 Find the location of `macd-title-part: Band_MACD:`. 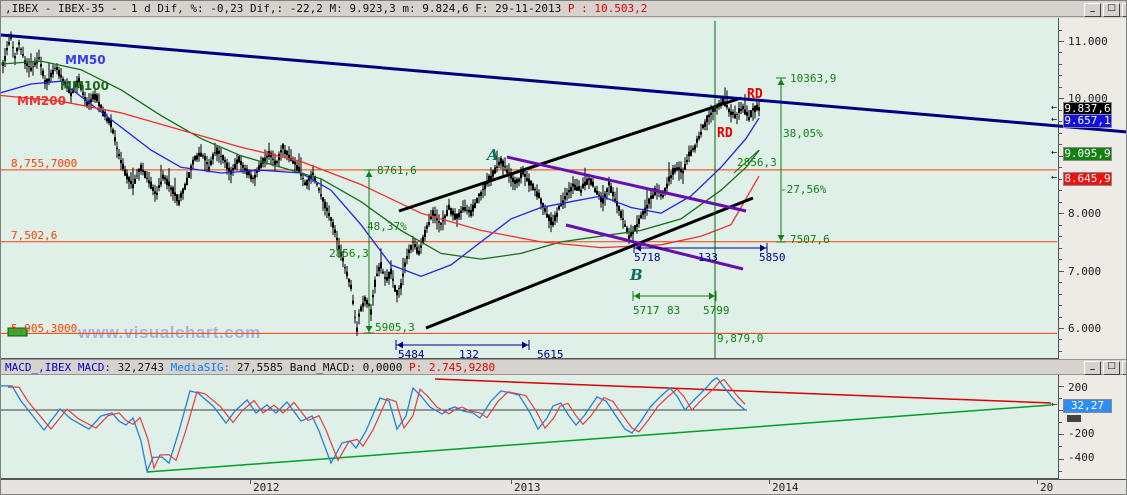

macd-title-part: Band_MACD: is located at coordinates (326, 367).